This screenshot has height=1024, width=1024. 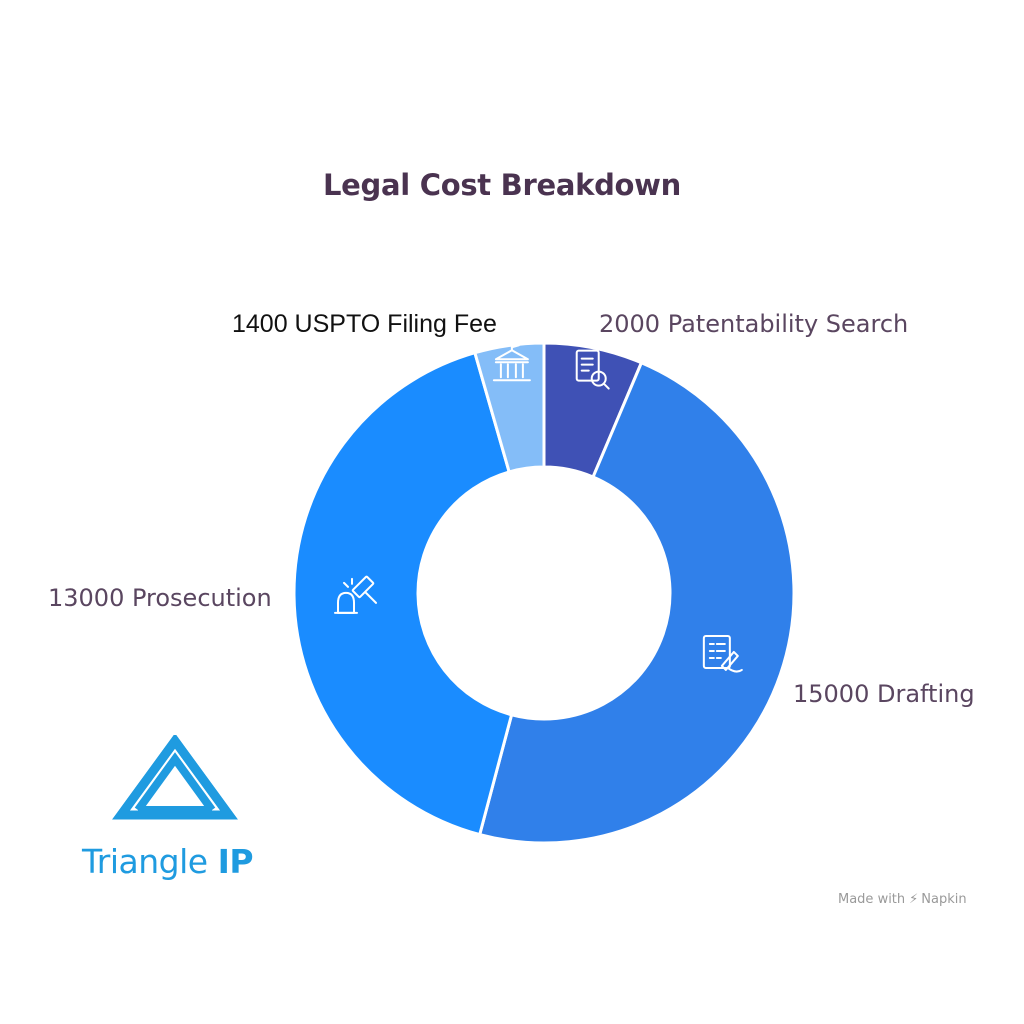 I want to click on document-search-icon, so click(x=592, y=369).